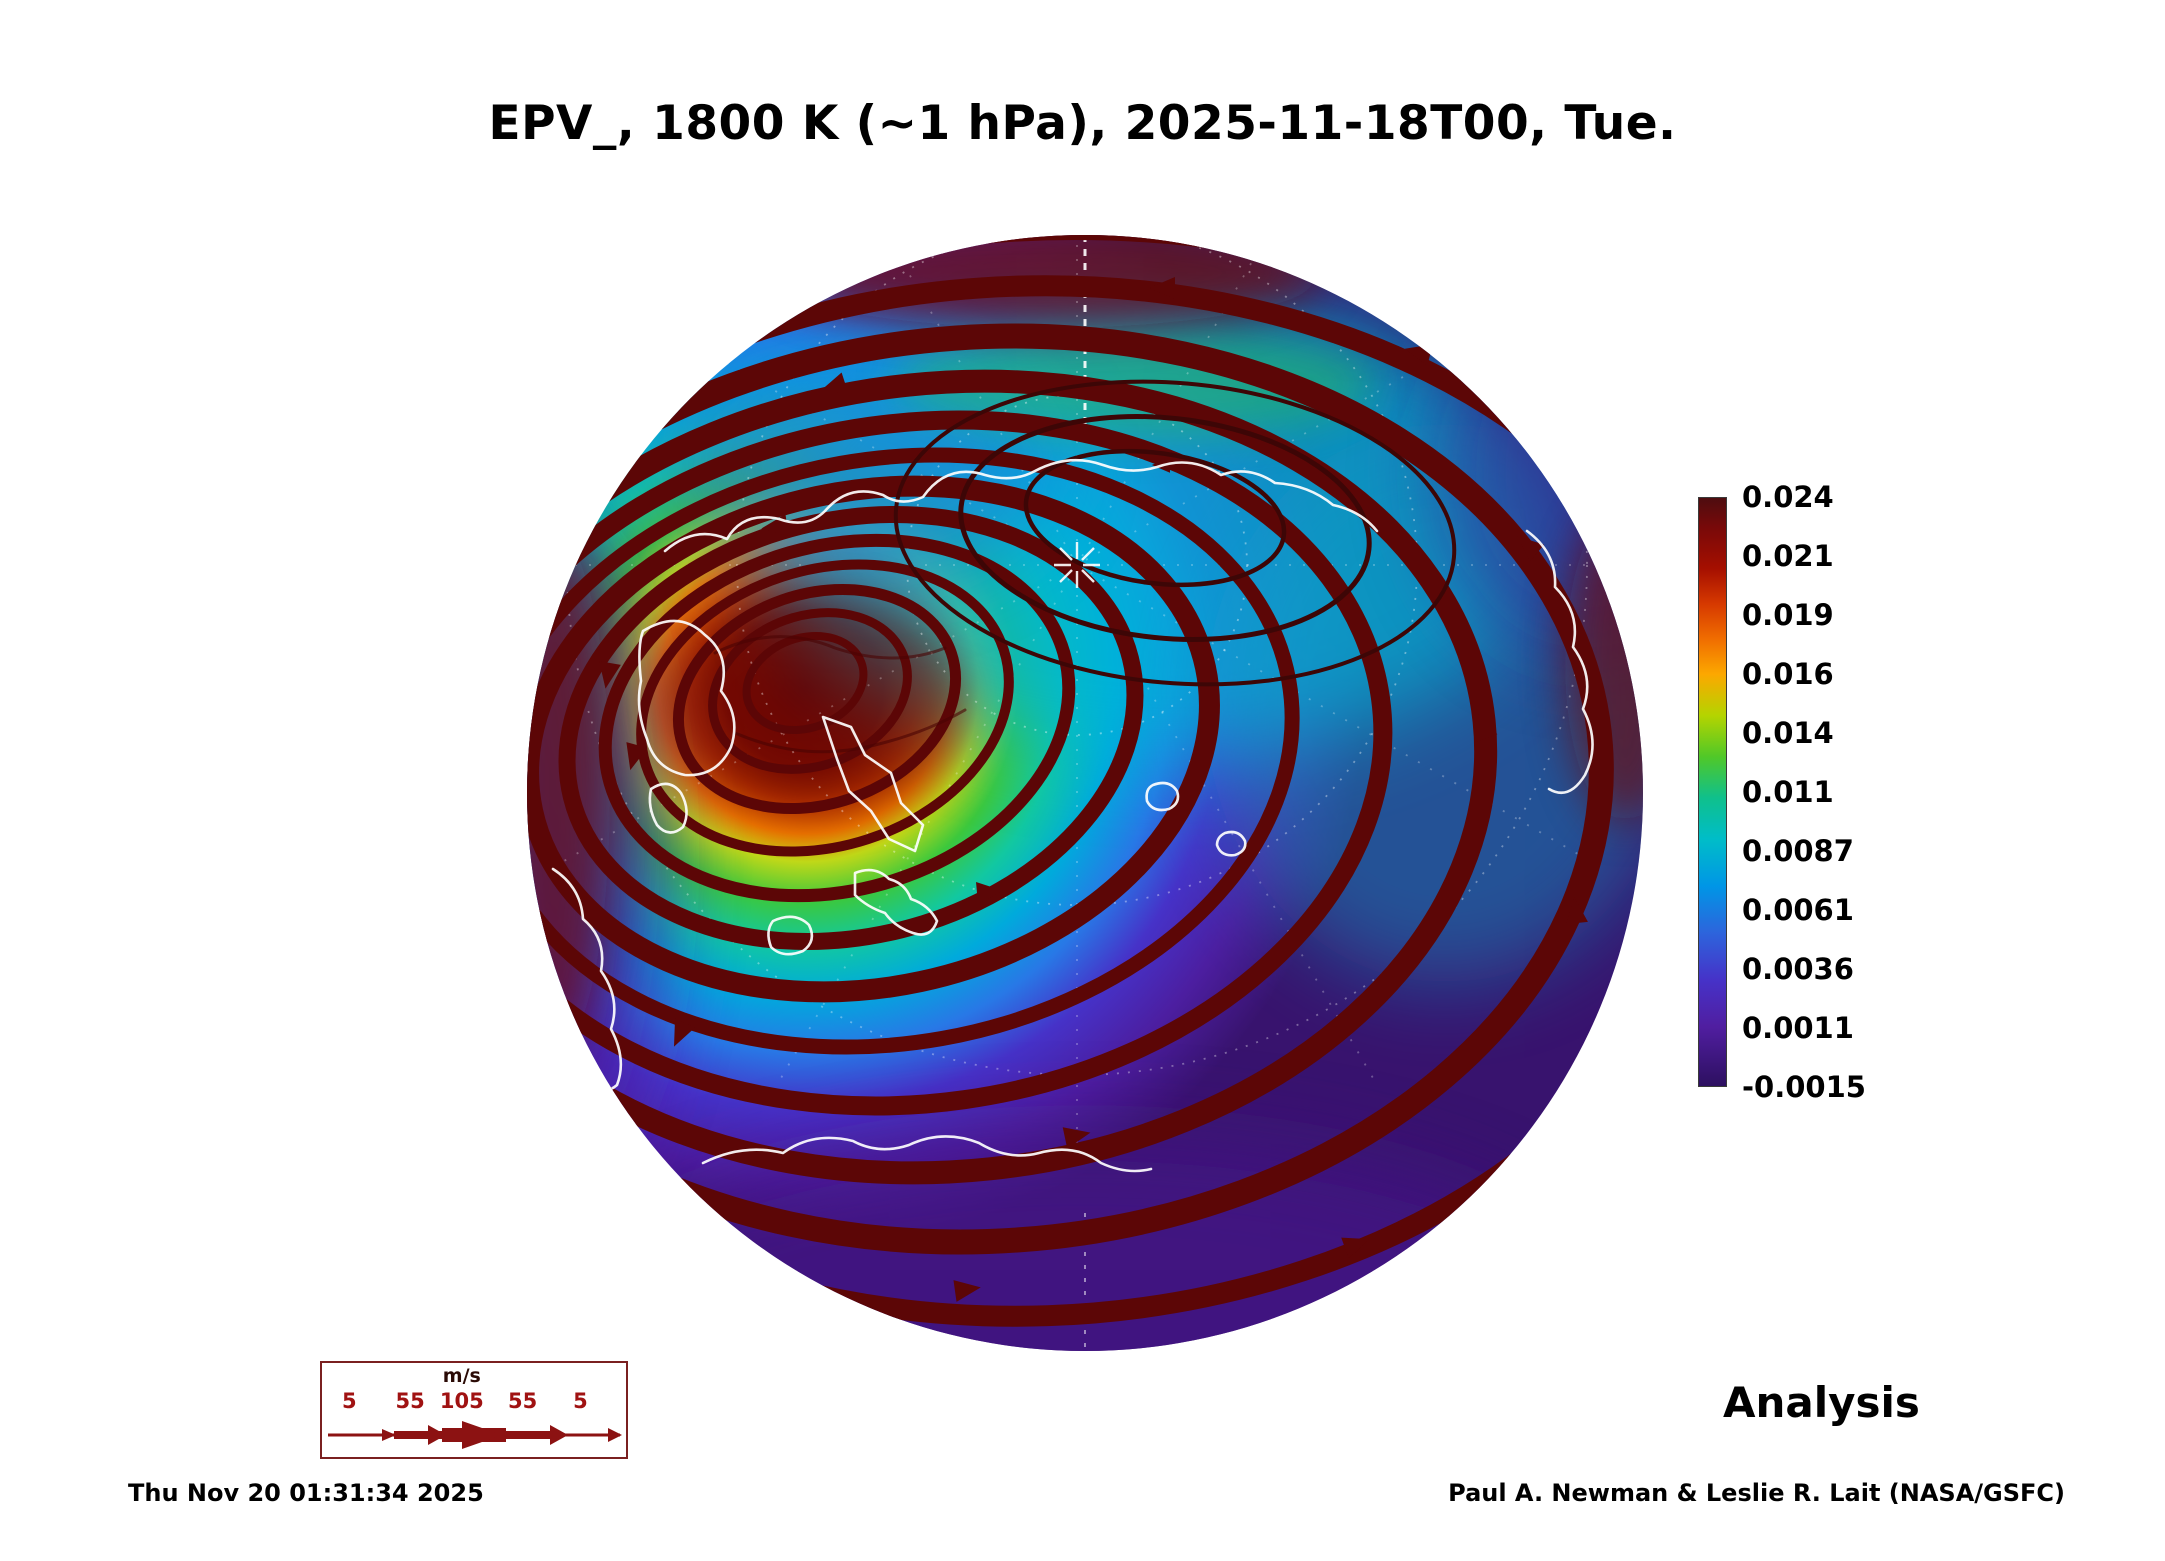 The width and height of the screenshot is (2165, 1561). Describe the element at coordinates (1798, 969) in the screenshot. I see `colorbar-tick-label: 0.0036` at that location.